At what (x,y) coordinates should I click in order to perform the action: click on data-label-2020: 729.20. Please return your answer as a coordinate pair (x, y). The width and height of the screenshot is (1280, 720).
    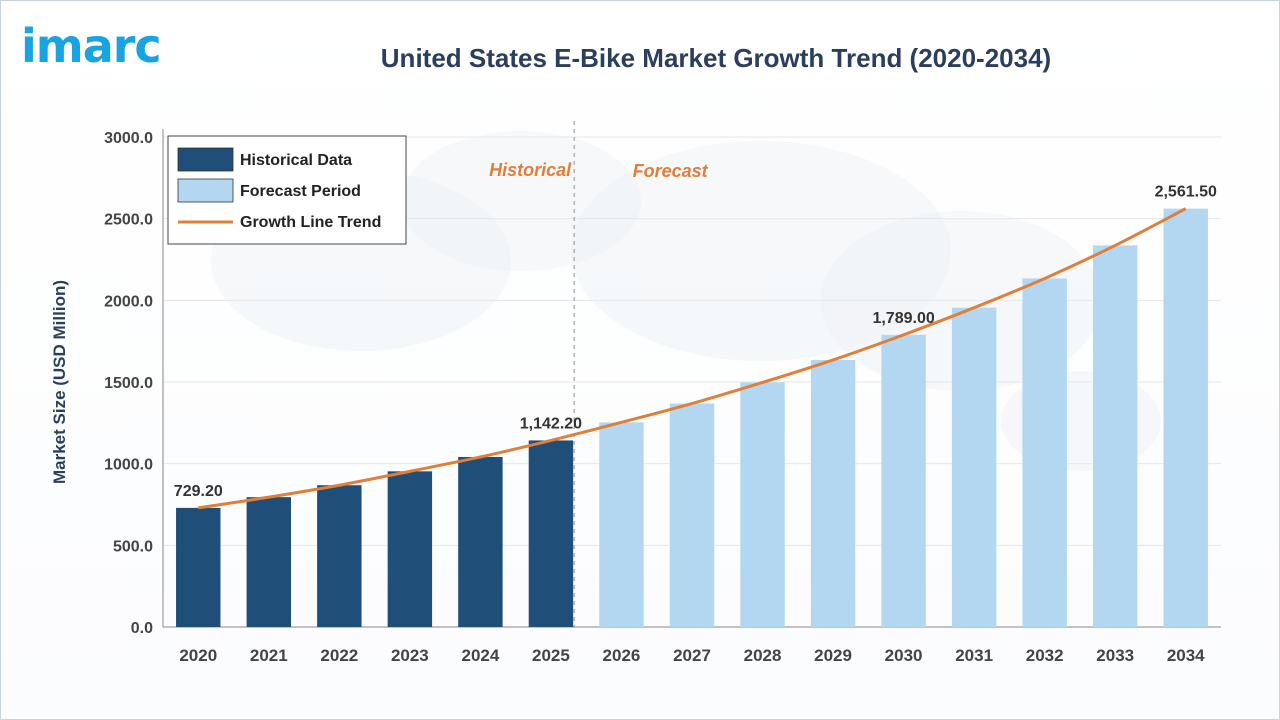
    Looking at the image, I should click on (198, 491).